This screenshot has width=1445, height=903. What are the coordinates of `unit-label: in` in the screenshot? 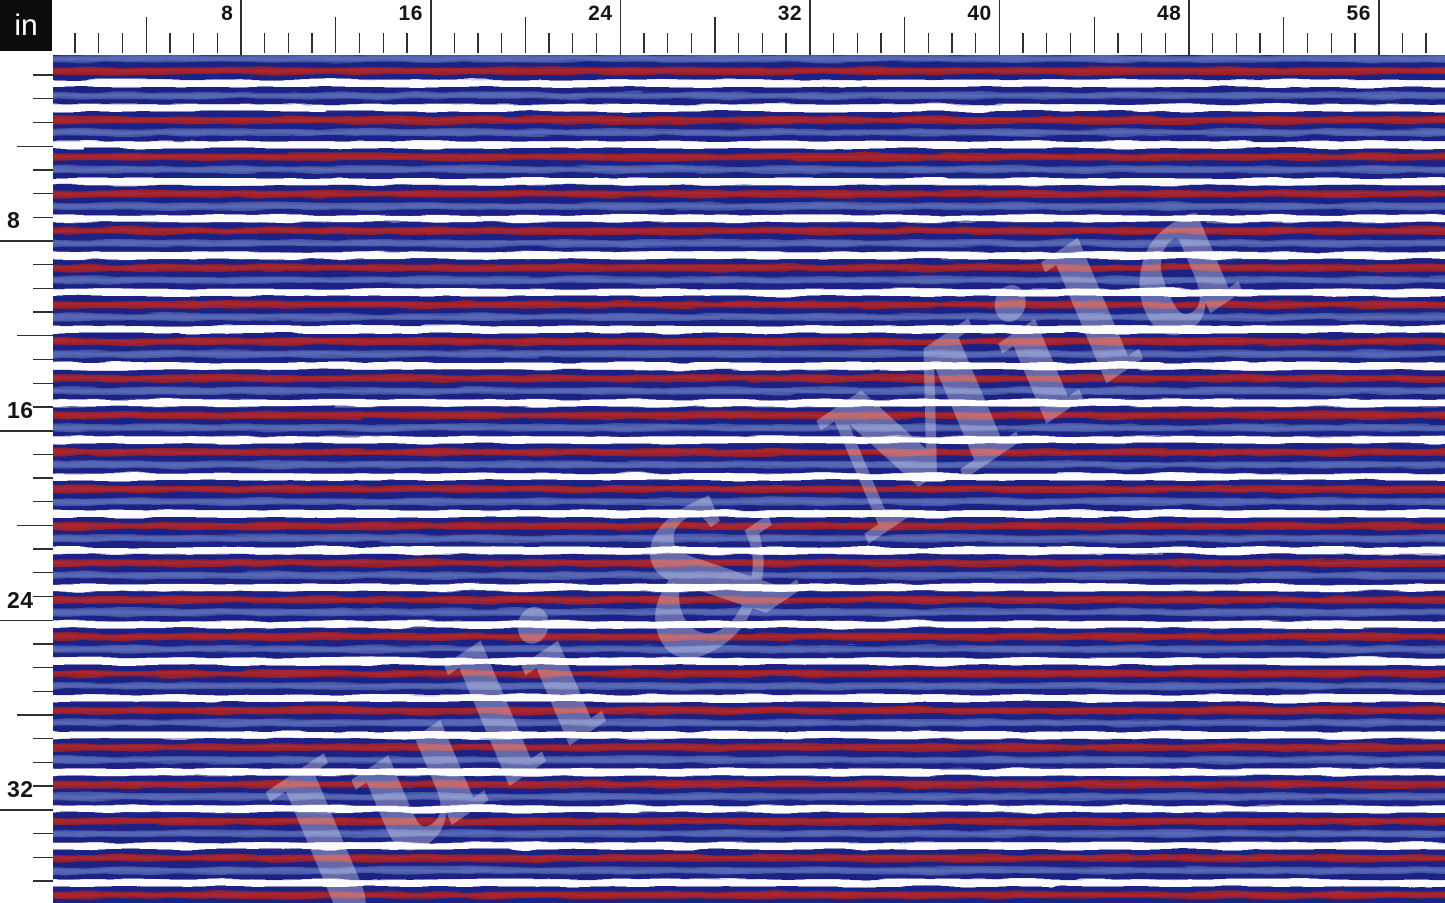 It's located at (26, 25).